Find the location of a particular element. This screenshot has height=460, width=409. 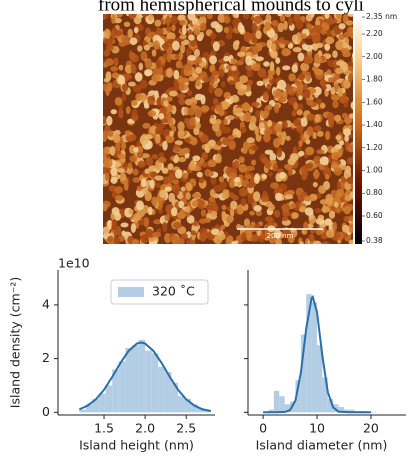

y-tick-label: 4 is located at coordinates (46, 303).